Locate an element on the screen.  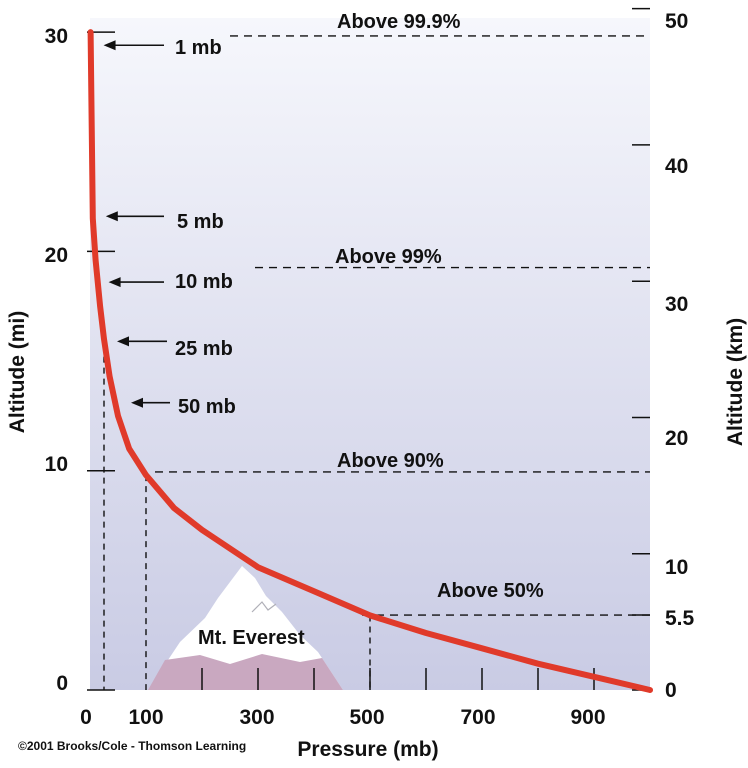
y-tick-label-km: 5.5 is located at coordinates (680, 618).